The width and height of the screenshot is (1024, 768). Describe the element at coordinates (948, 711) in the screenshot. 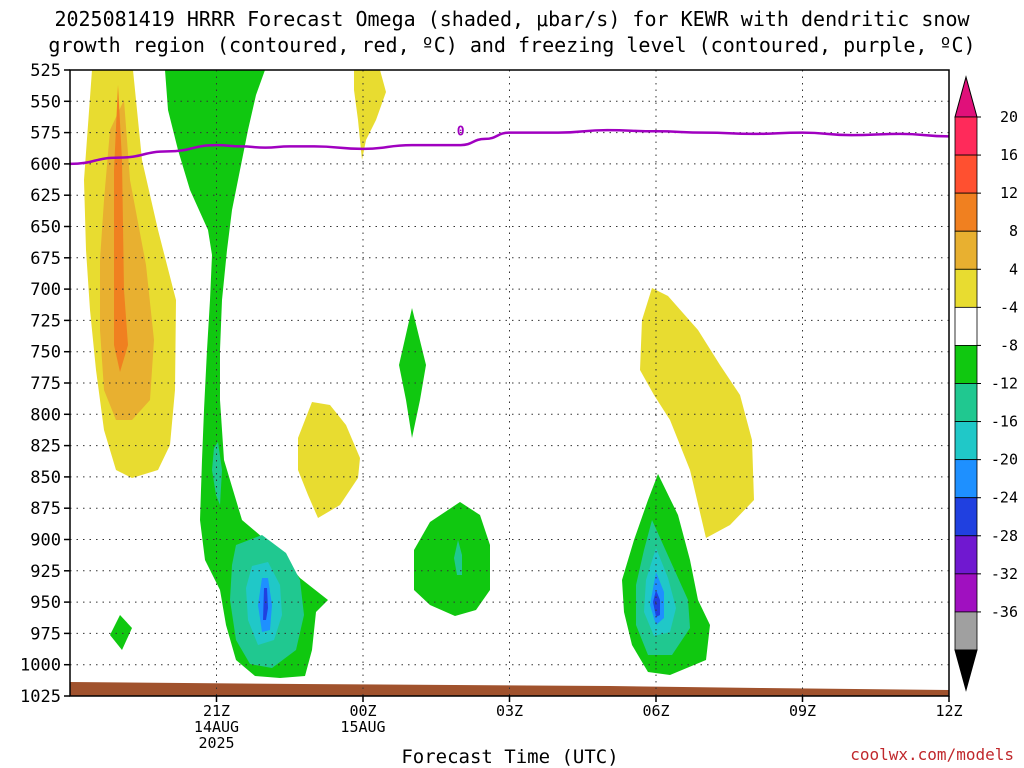

I see `x-tick-label: 12Z` at that location.